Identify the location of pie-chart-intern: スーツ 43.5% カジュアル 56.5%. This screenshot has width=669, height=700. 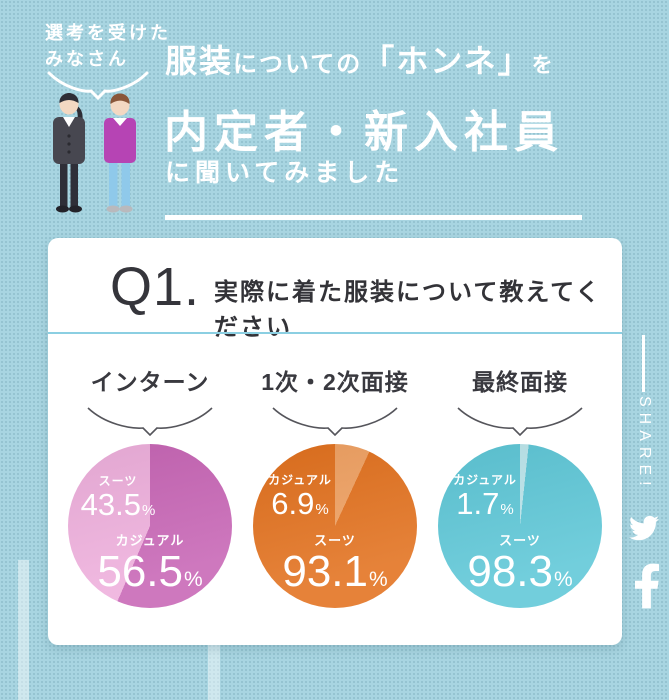
(150, 526).